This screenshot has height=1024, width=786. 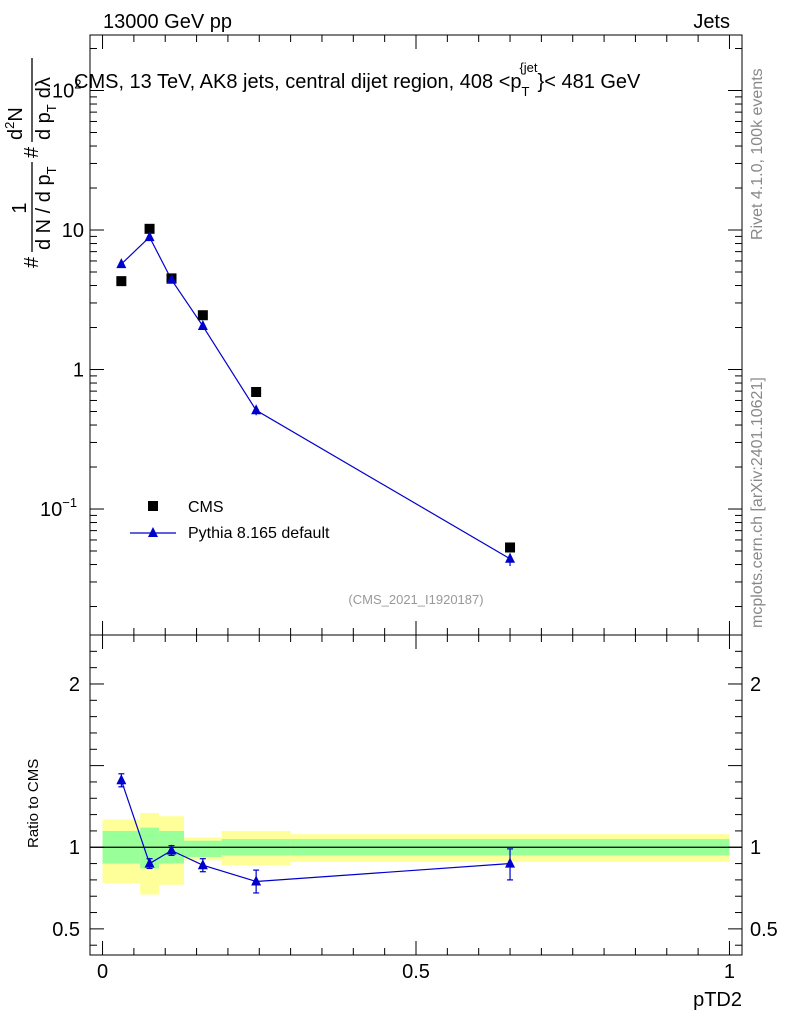 What do you see at coordinates (755, 685) in the screenshot?
I see `ratio-y-tick-label-right: 2` at bounding box center [755, 685].